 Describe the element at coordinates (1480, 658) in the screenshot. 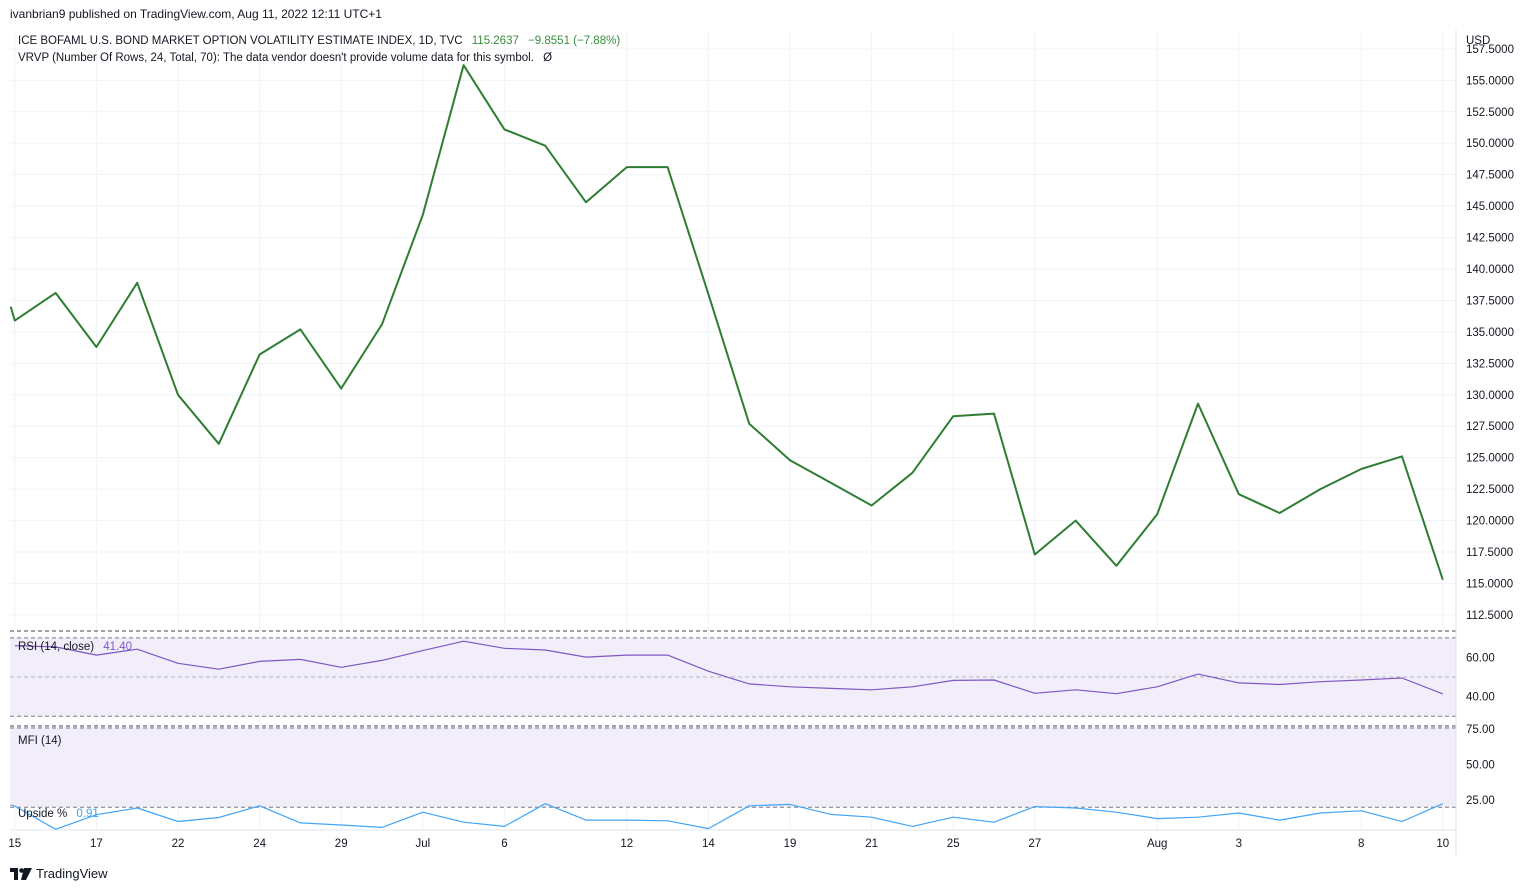

I see `rsi-tick-label: 60.00` at that location.